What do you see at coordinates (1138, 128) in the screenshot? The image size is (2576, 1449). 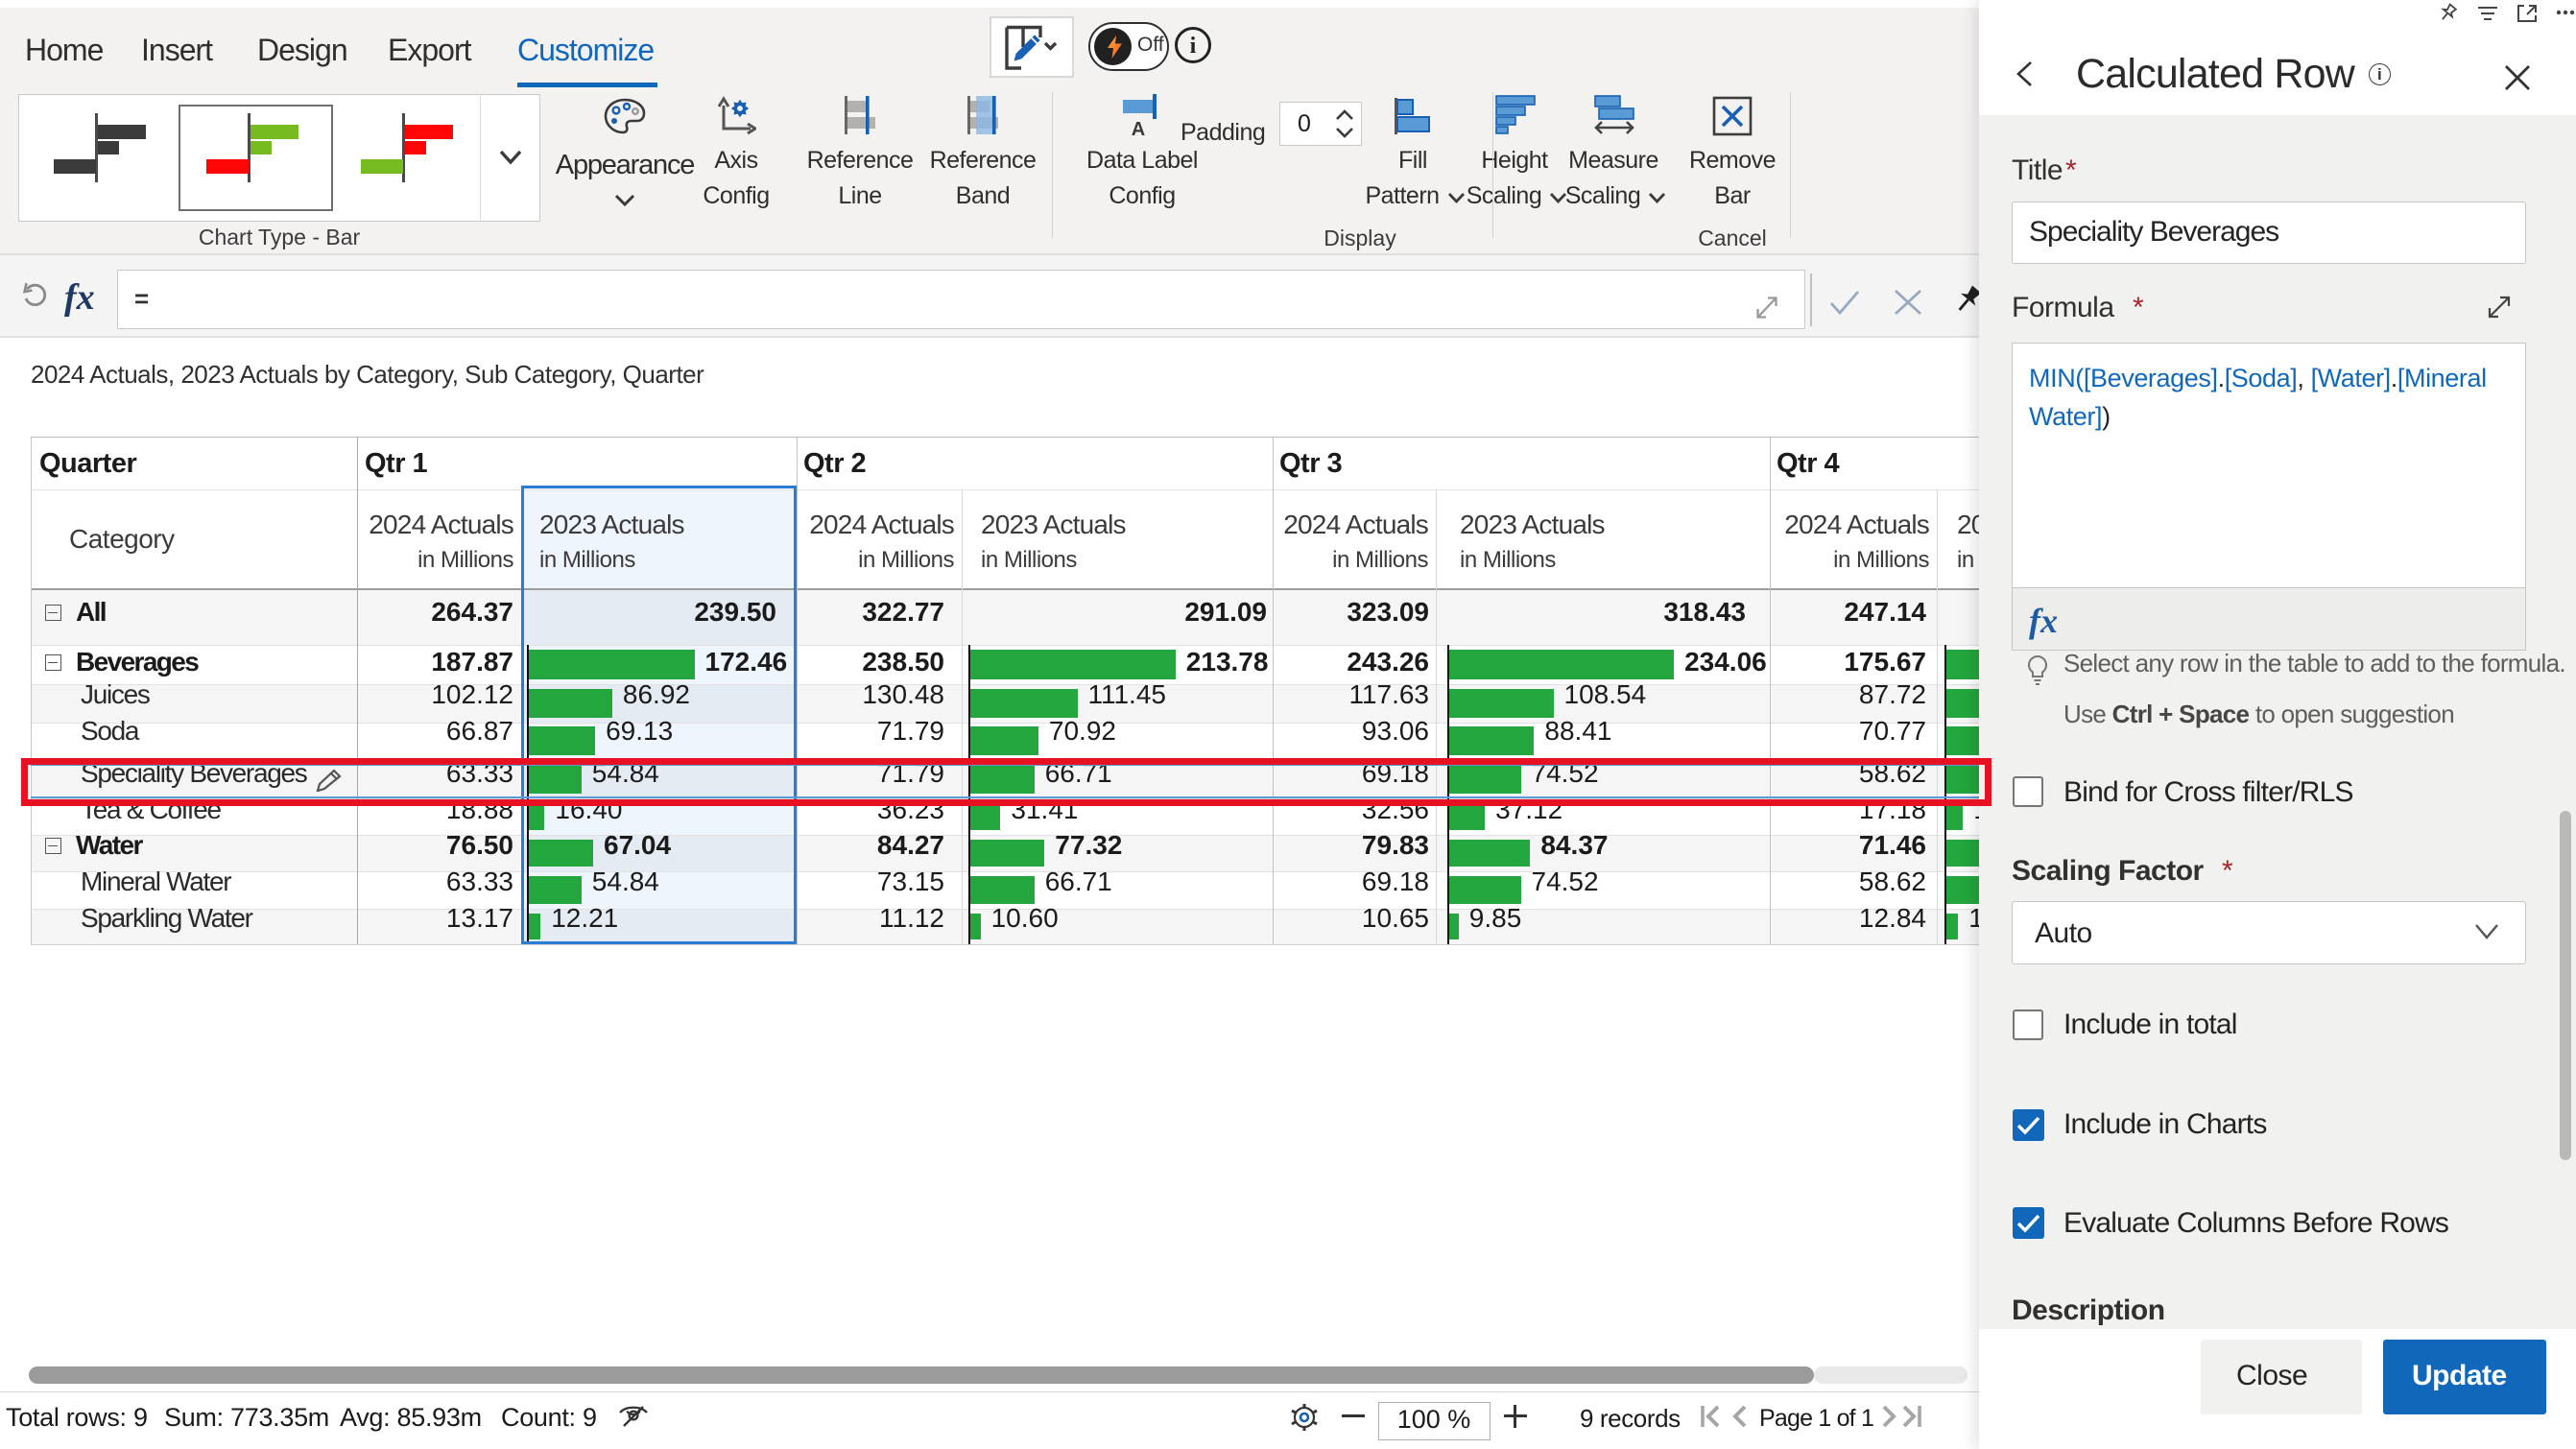 I see `svg-text: A` at bounding box center [1138, 128].